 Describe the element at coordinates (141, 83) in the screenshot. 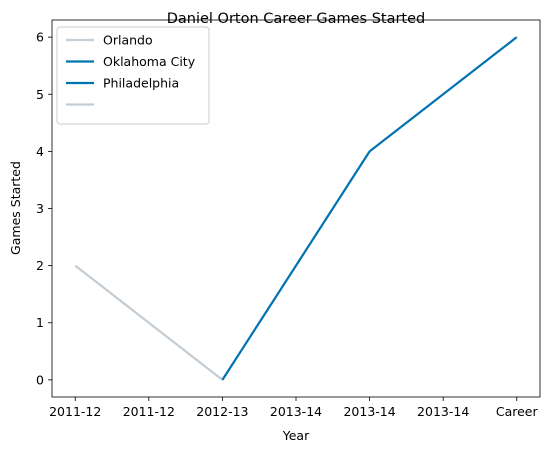

I see `legend-label-2: Philadelphia` at that location.